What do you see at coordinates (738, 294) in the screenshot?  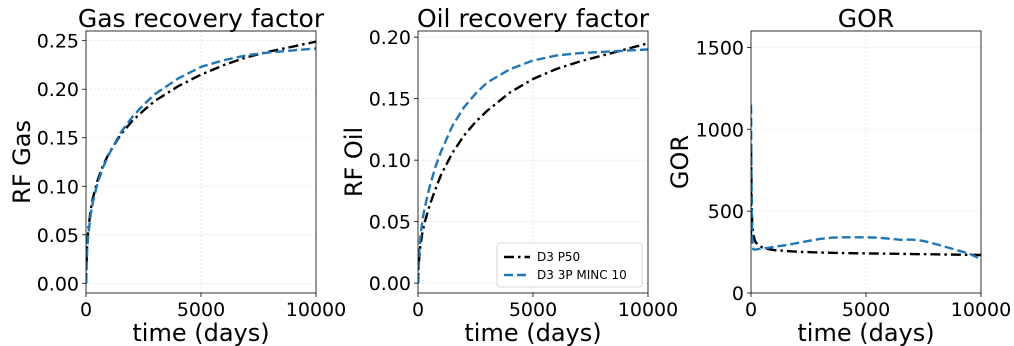 I see `y-tick-label: 0` at bounding box center [738, 294].